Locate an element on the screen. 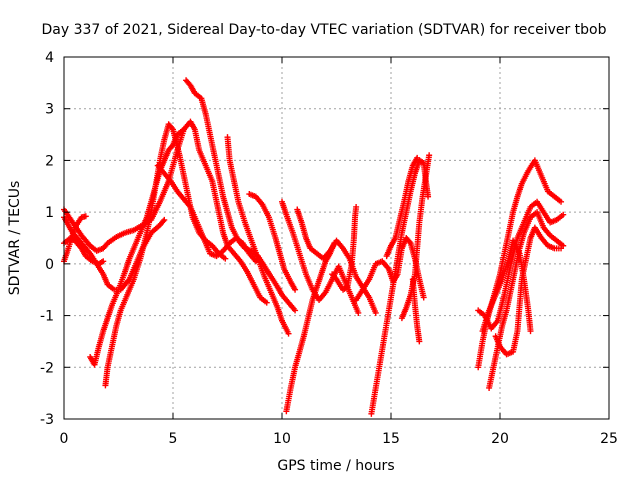 This screenshot has width=640, height=480. x-tick-label: 20 is located at coordinates (500, 439).